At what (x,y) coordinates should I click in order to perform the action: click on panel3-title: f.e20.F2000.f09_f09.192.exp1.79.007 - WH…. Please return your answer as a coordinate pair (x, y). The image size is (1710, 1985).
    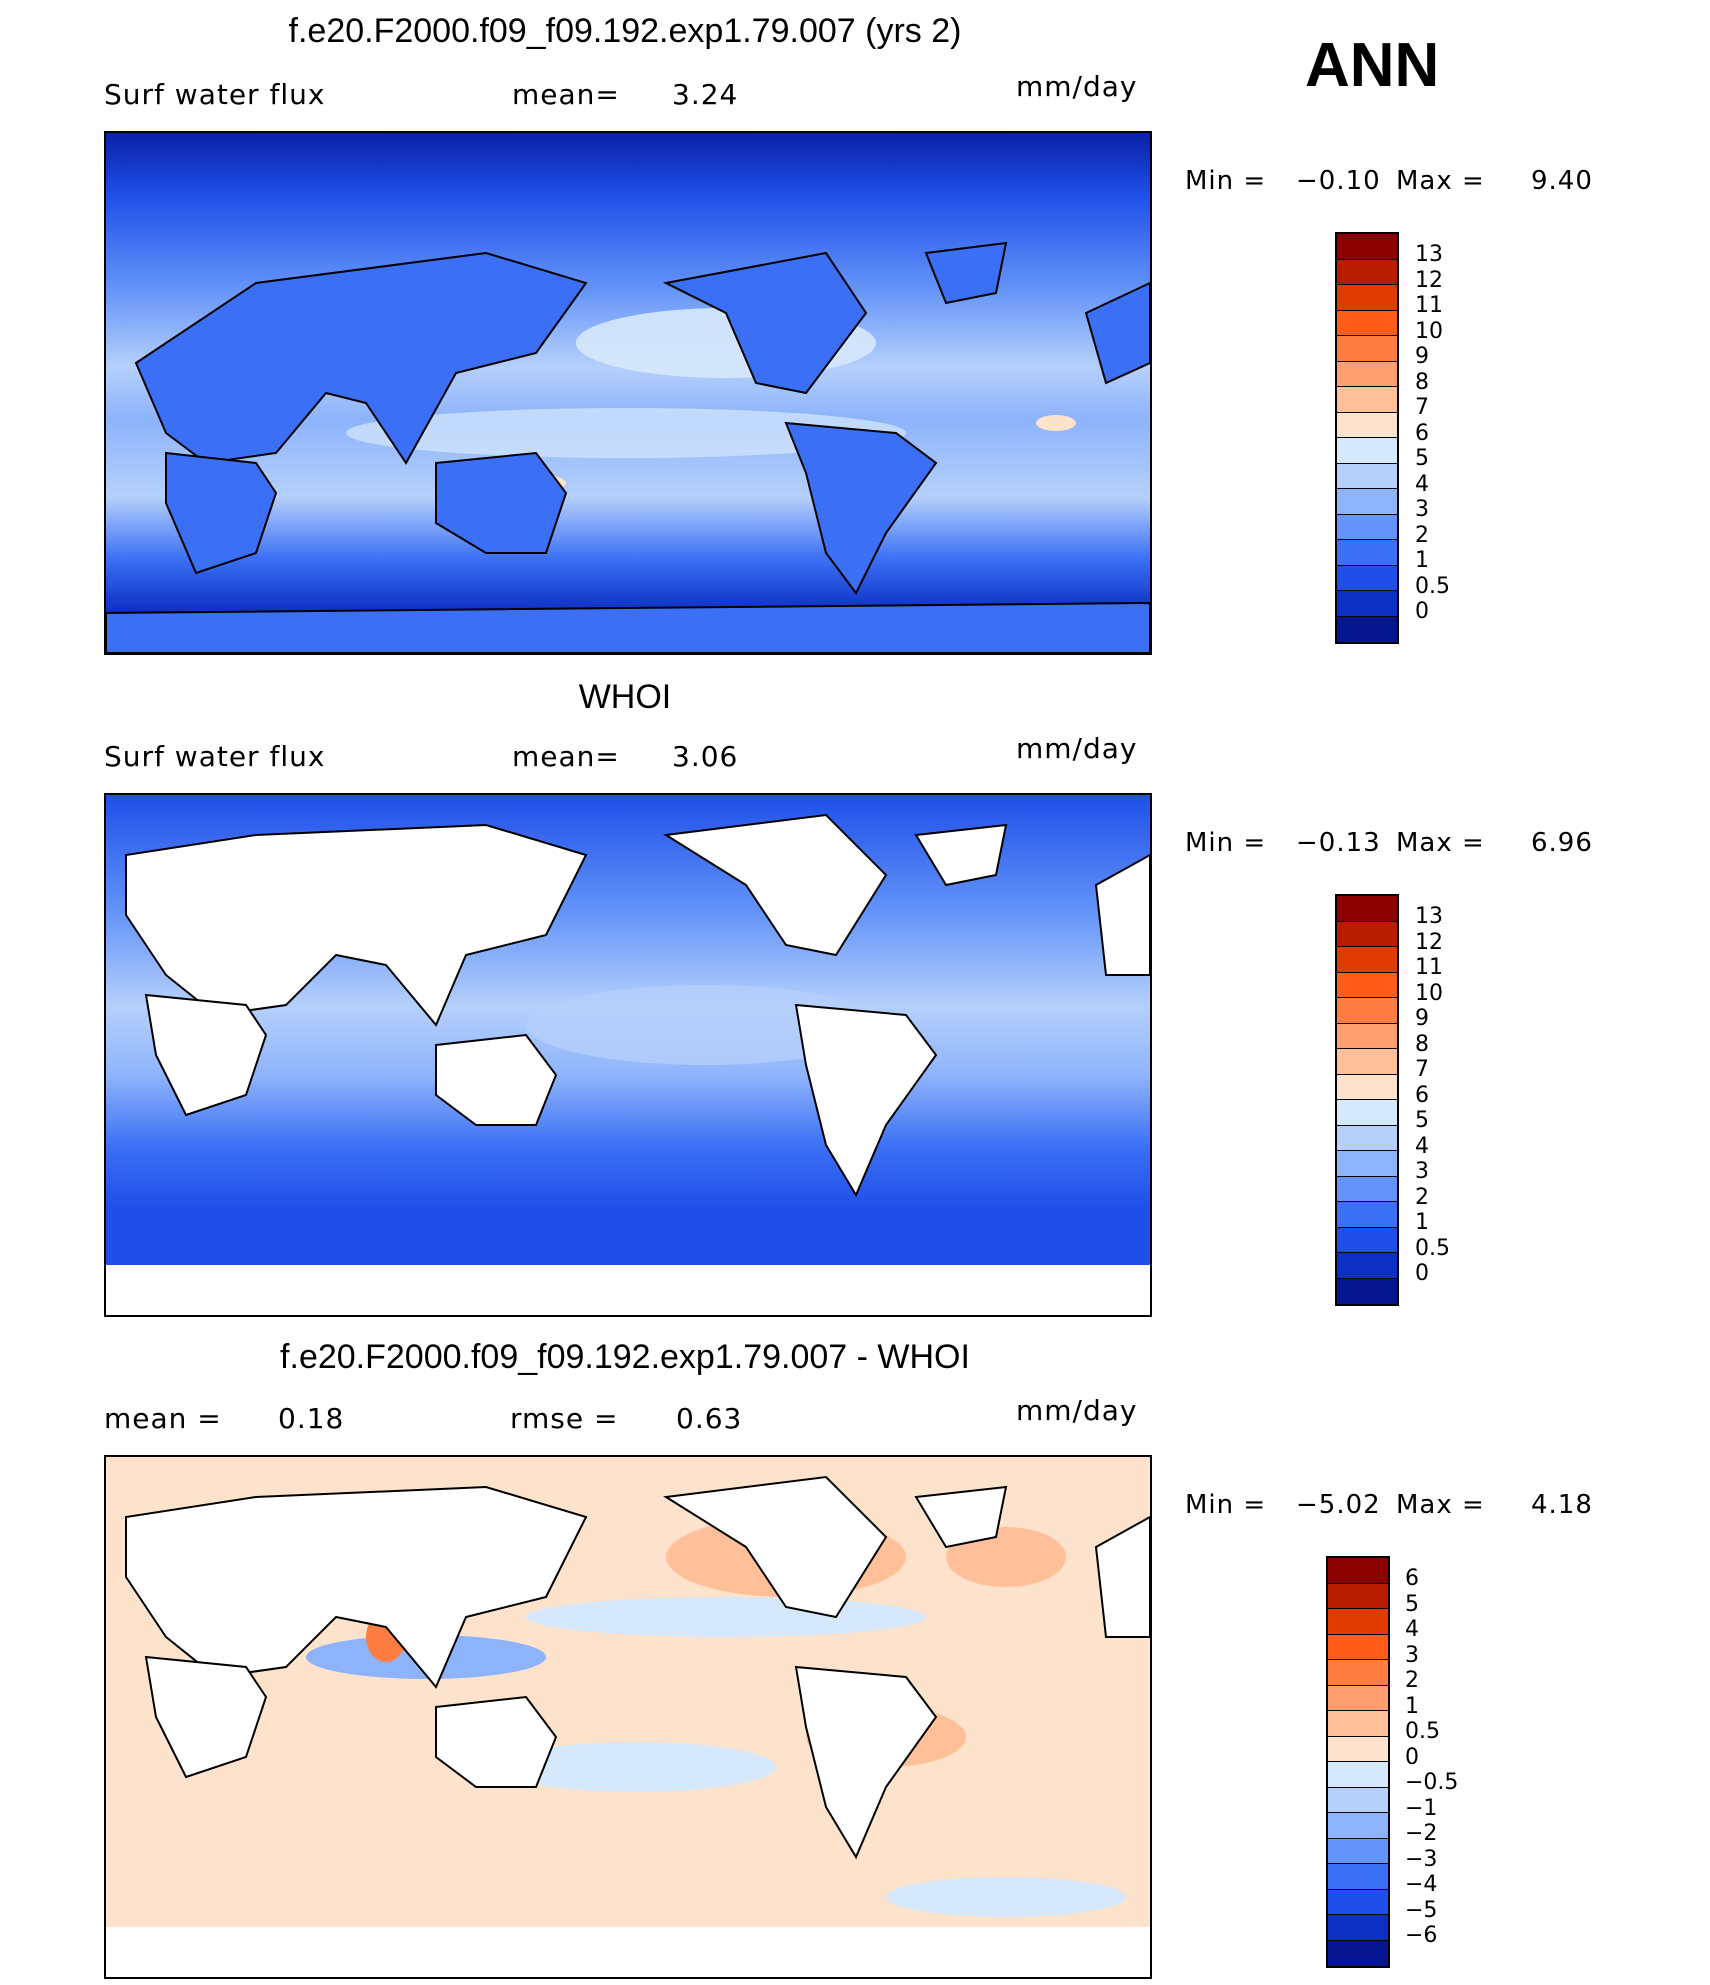
    Looking at the image, I should click on (625, 1357).